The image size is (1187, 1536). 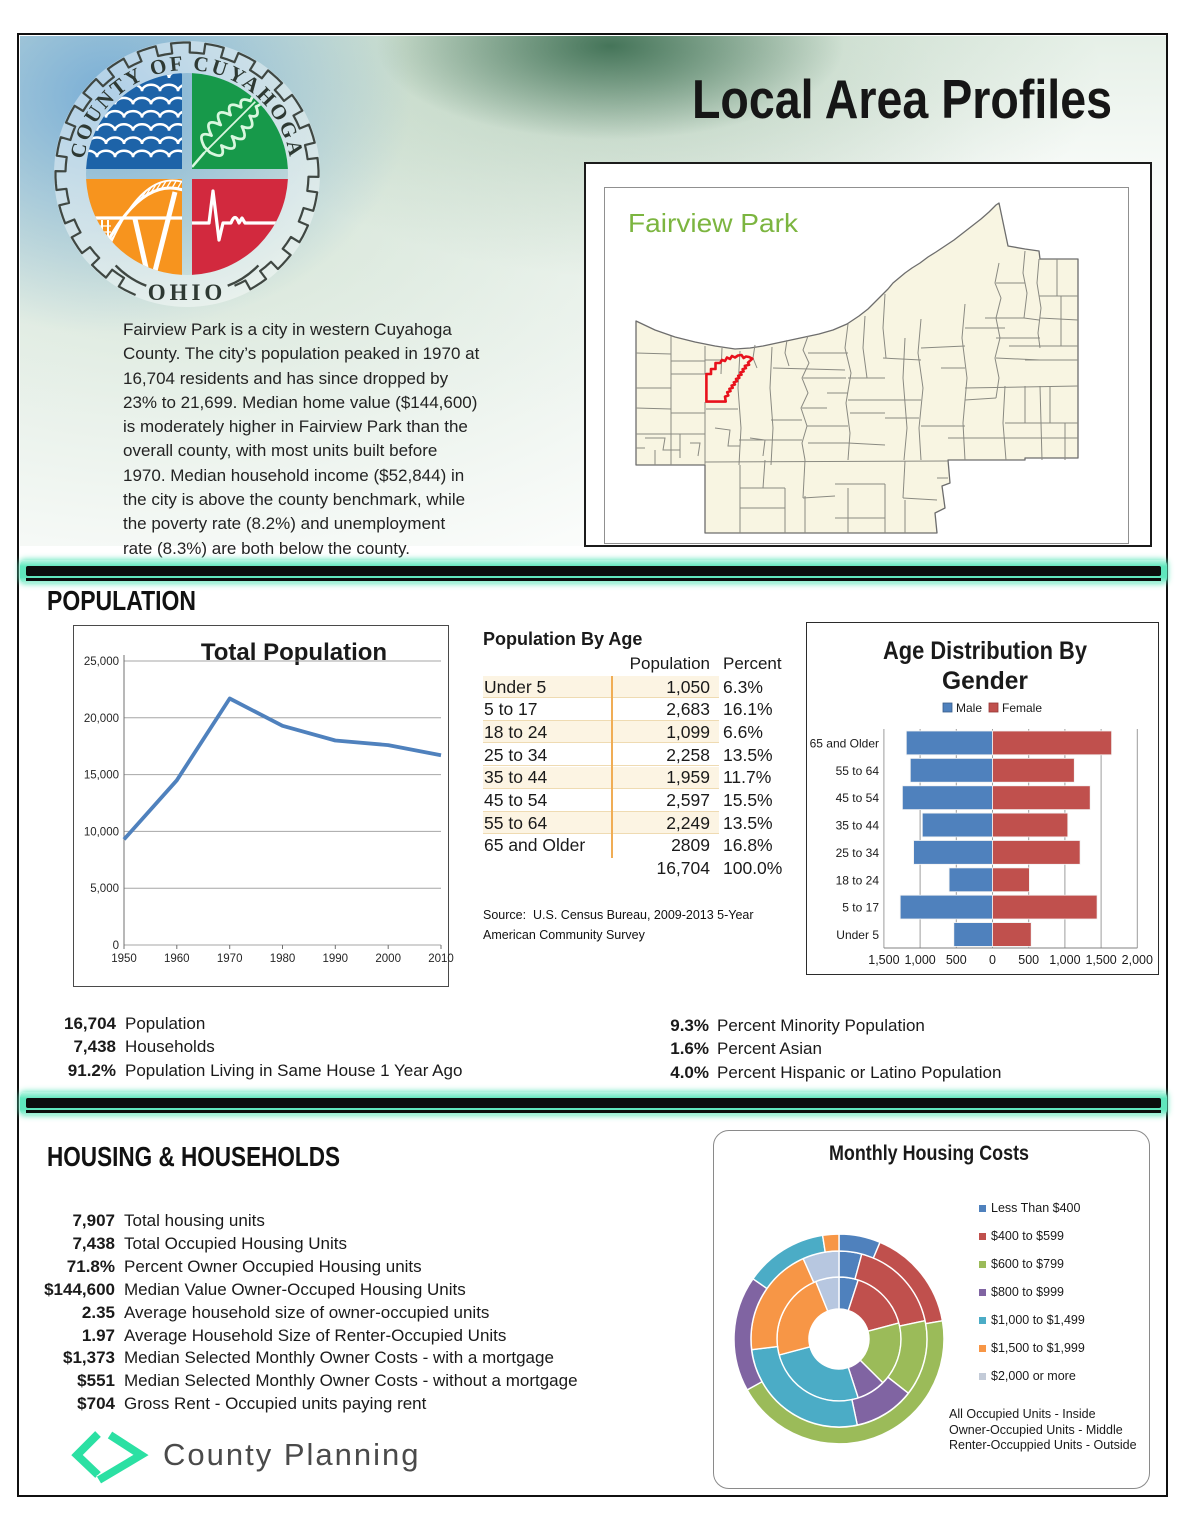 What do you see at coordinates (193, 1156) in the screenshot?
I see `svg-text: HOUSING & HOUSEHOLDS` at bounding box center [193, 1156].